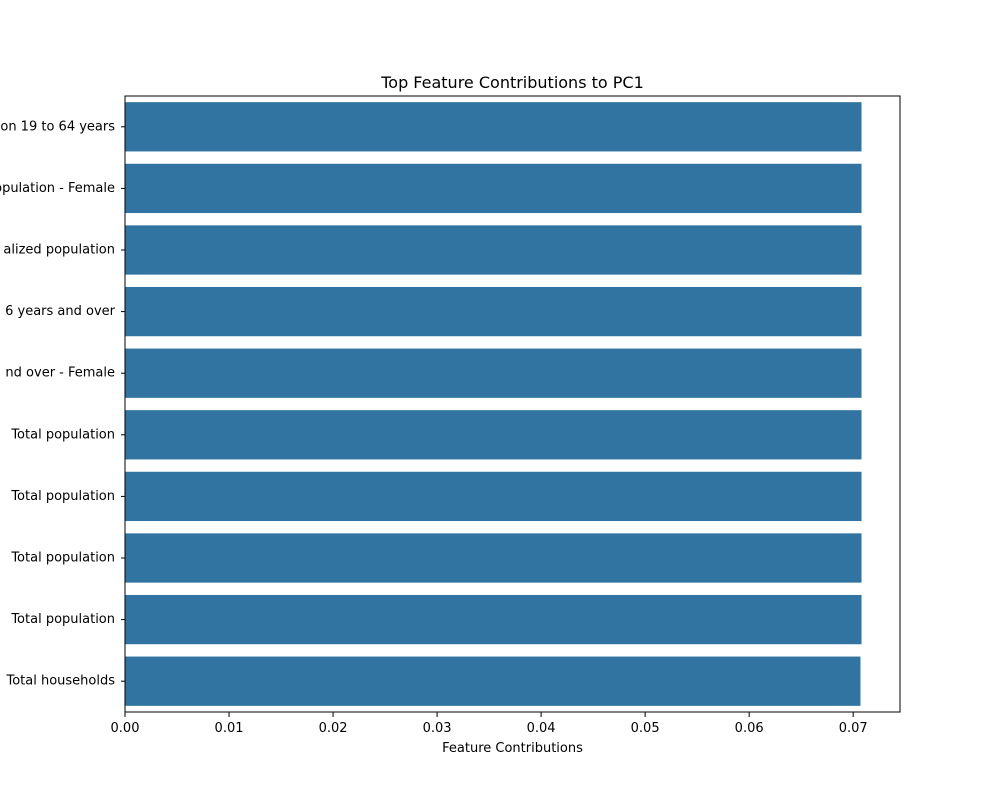 The height and width of the screenshot is (800, 1000). Describe the element at coordinates (57, 126) in the screenshot. I see `y-tick-label: on 19 to 64 years` at that location.